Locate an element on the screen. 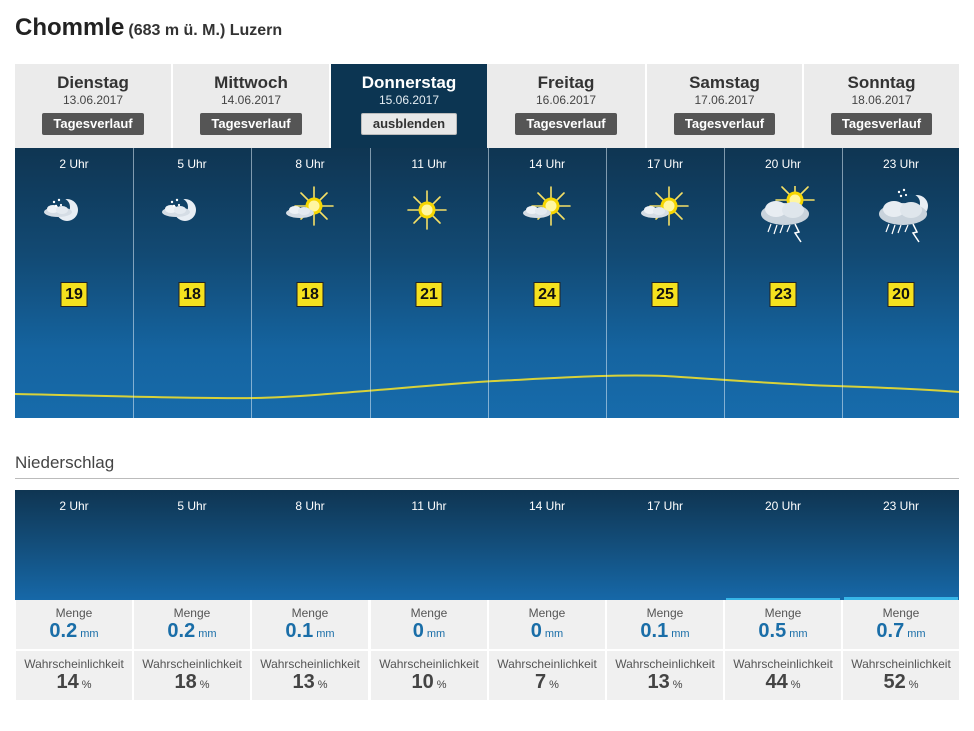 This screenshot has width=974, height=731. day-tab-samstag: Samstag 17.06.2017 Tagesverlauf is located at coordinates (724, 106).